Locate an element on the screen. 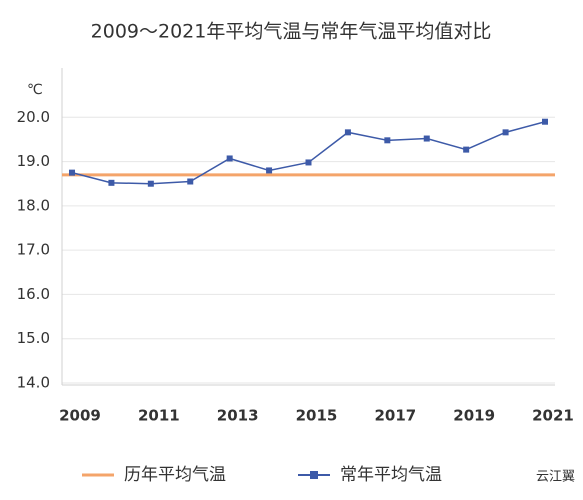  x-tick-label: 2017 is located at coordinates (395, 416).